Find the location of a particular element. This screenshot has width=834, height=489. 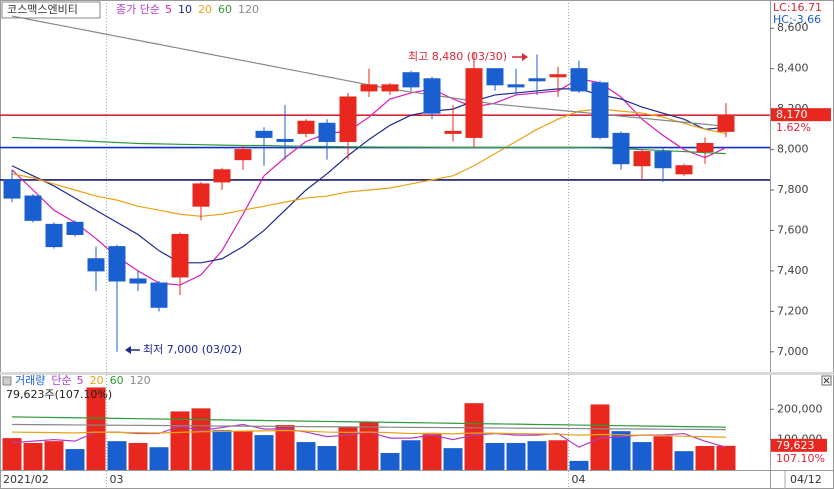

last-volume-box is located at coordinates (799, 445).